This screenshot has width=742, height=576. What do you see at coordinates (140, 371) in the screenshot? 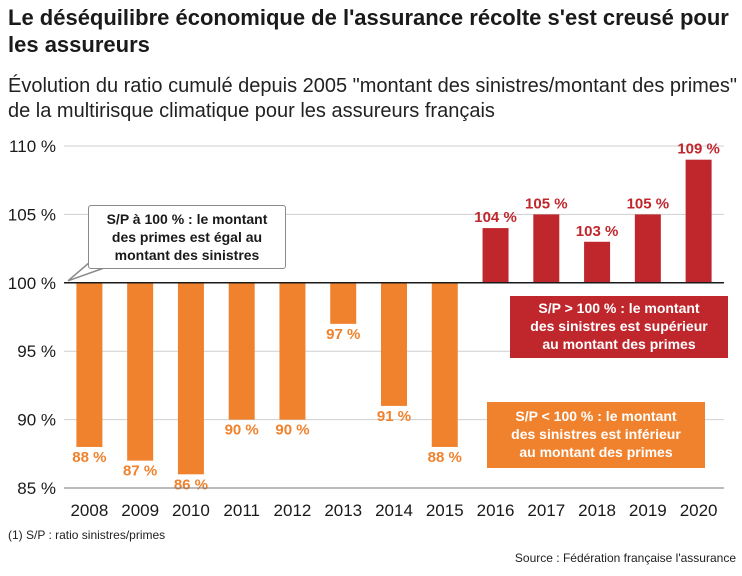
I see `bar-2009` at bounding box center [140, 371].